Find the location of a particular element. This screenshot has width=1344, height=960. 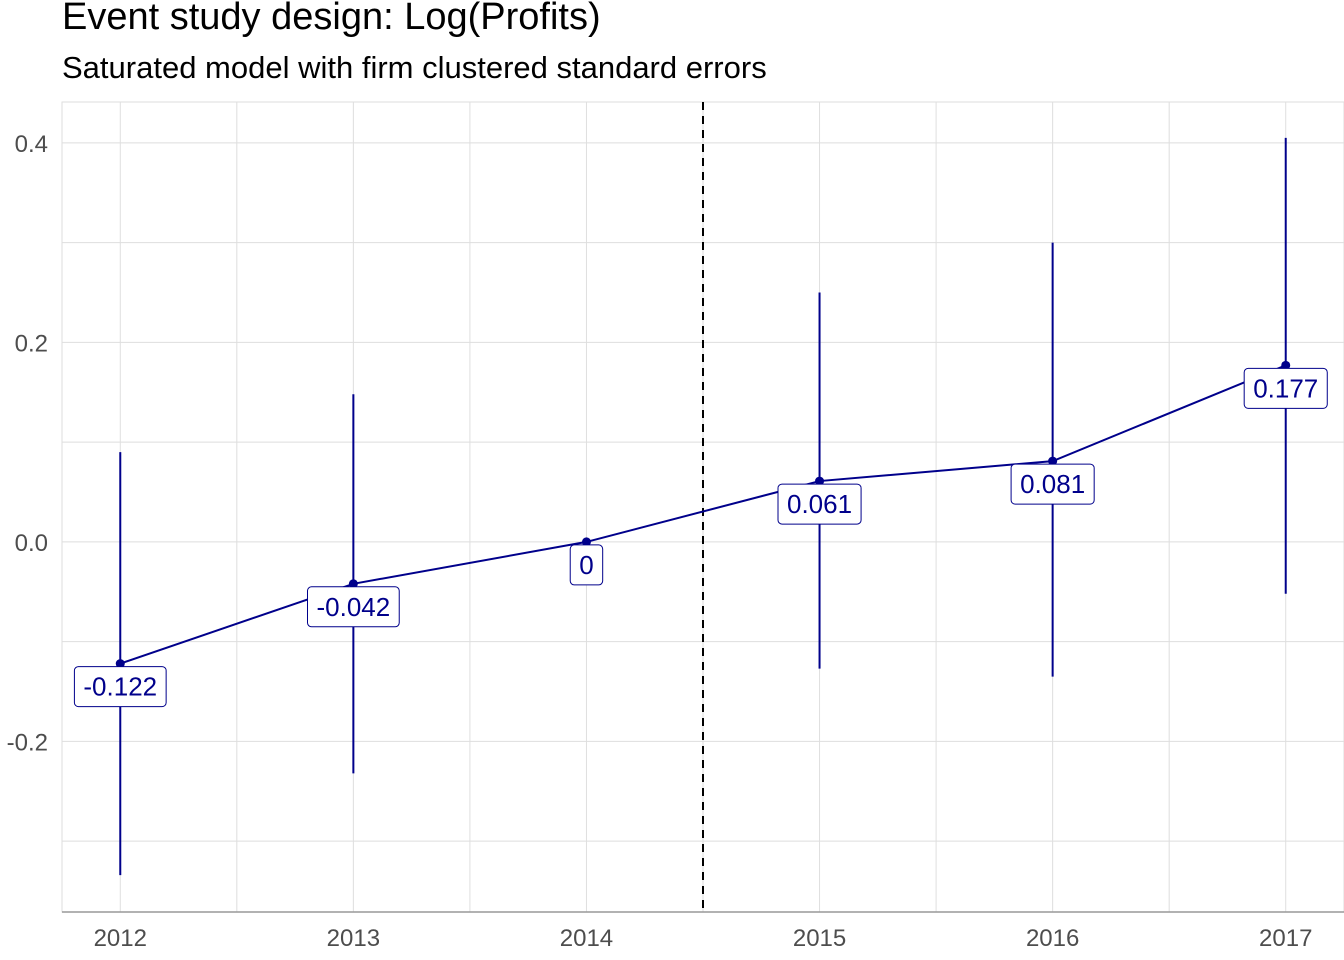

x-tick-label: 2016 is located at coordinates (1052, 938).